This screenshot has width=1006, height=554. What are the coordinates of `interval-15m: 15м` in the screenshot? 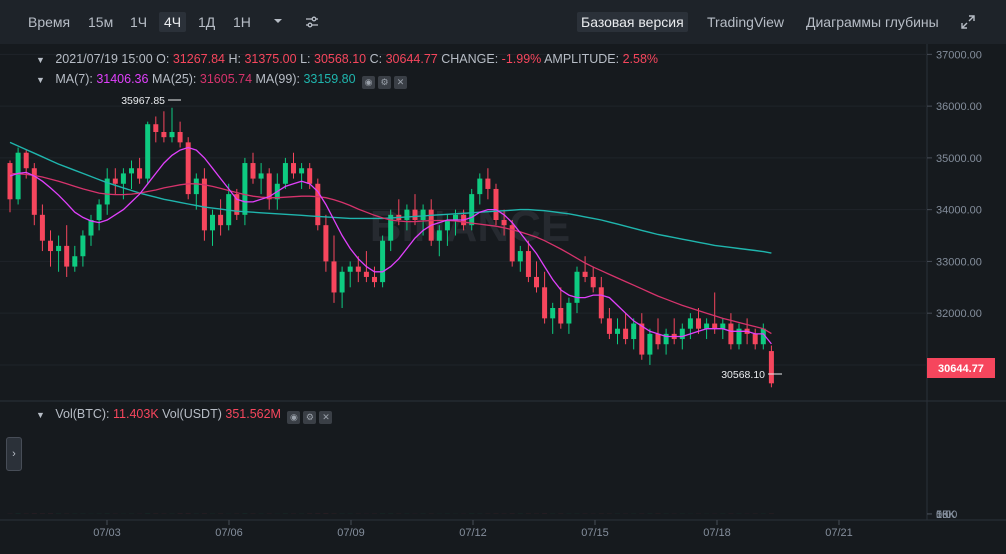 It's located at (101, 22).